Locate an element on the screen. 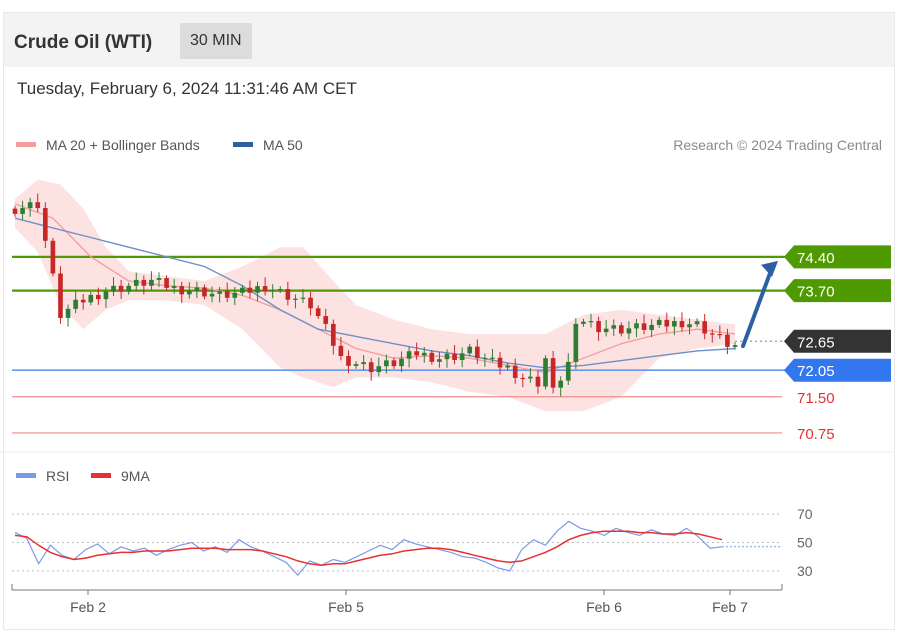  level-label-72.65: 72.65 is located at coordinates (816, 342).